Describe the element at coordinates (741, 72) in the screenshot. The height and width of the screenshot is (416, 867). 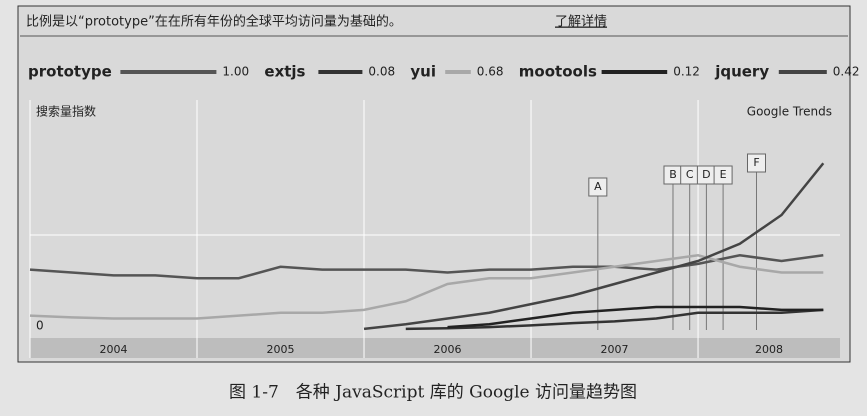
I see `legend-label: jquery` at that location.